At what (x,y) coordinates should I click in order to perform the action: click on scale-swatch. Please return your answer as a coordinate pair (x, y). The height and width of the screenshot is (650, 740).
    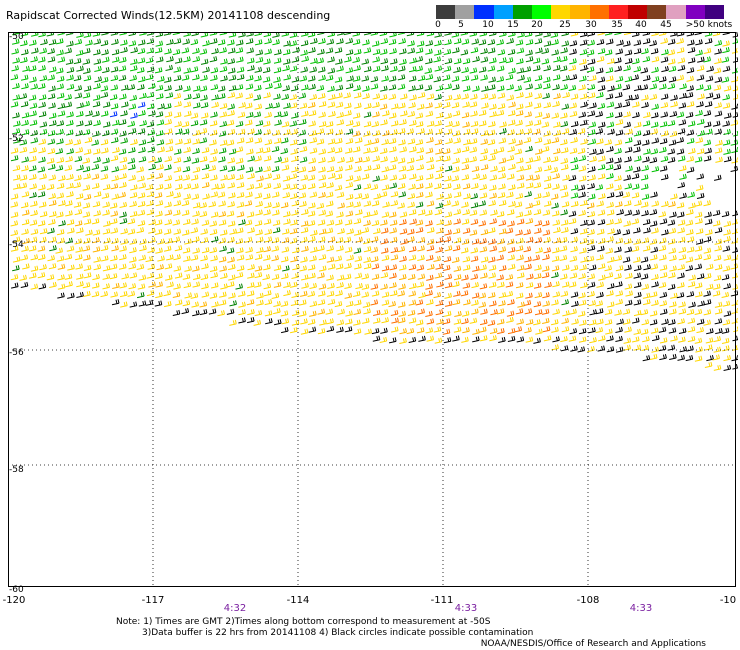
    Looking at the image, I should click on (618, 12).